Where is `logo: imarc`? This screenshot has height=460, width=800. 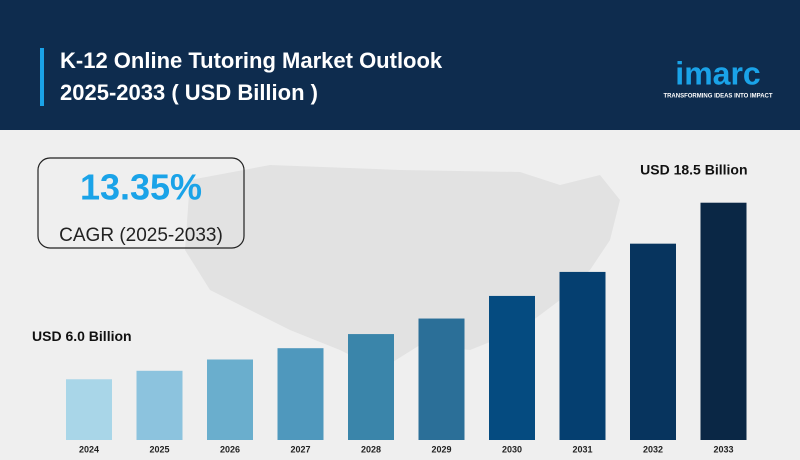
logo: imarc is located at coordinates (717, 73).